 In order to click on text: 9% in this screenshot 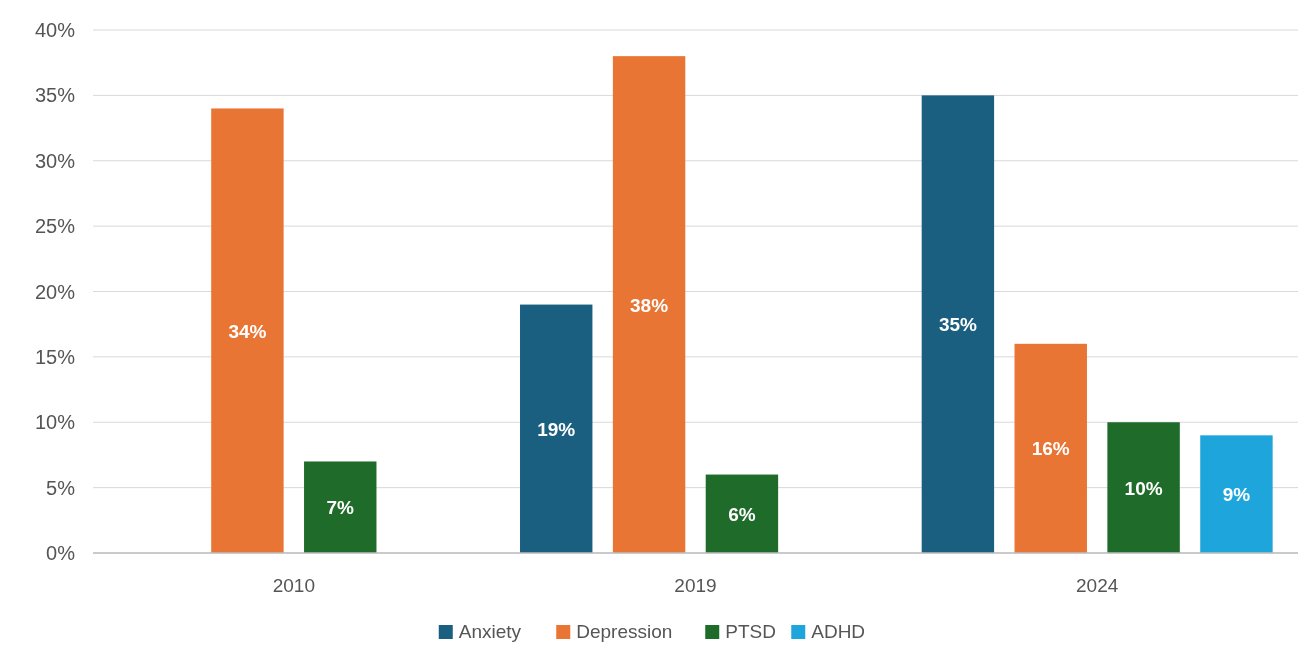, I will do `click(1236, 495)`.